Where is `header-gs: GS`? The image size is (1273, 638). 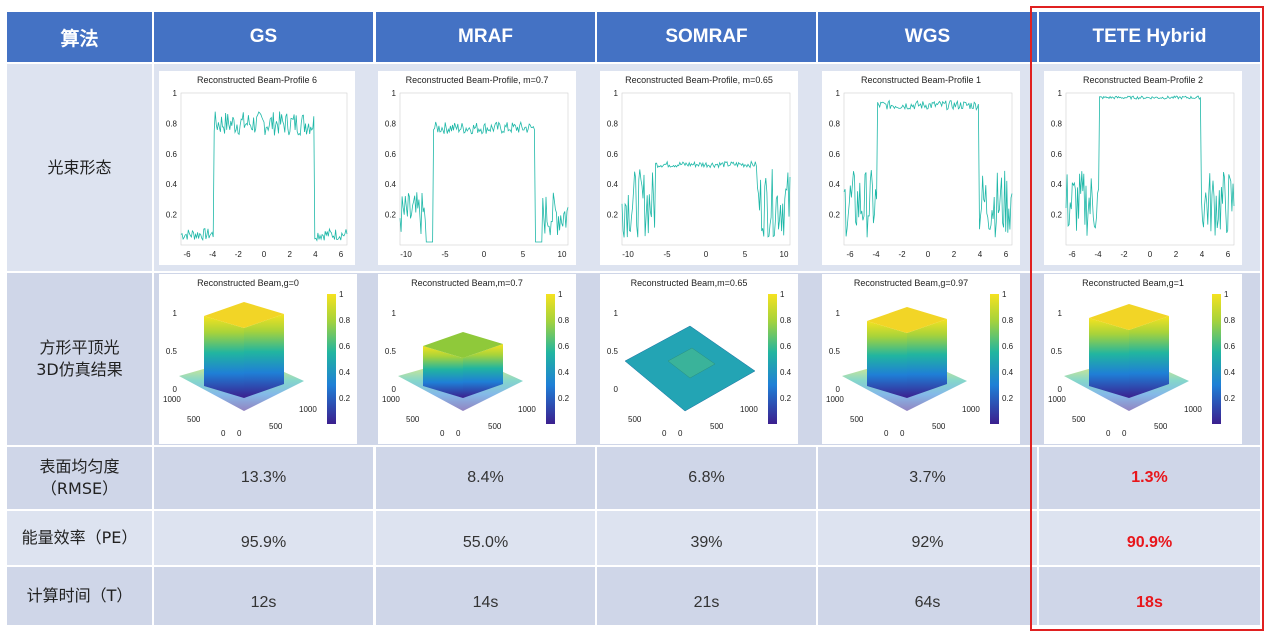
header-gs: GS is located at coordinates (263, 37).